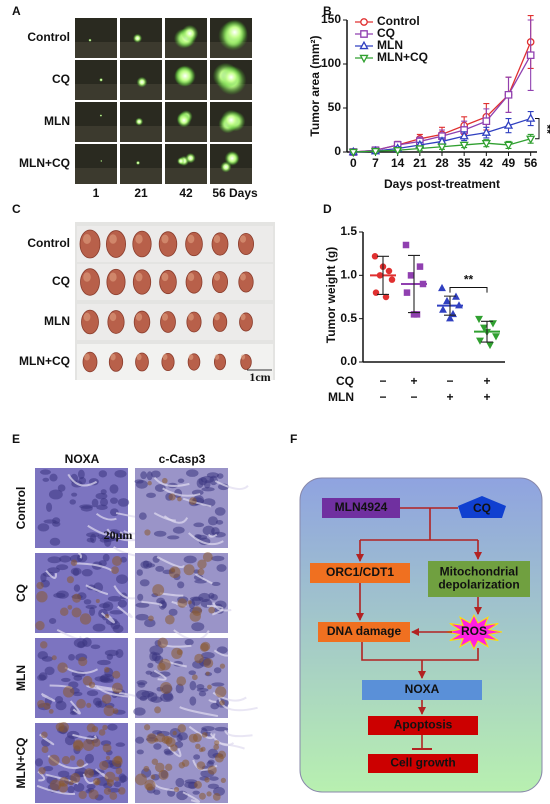 The image size is (550, 804). I want to click on photo-shade, so click(231, 176).